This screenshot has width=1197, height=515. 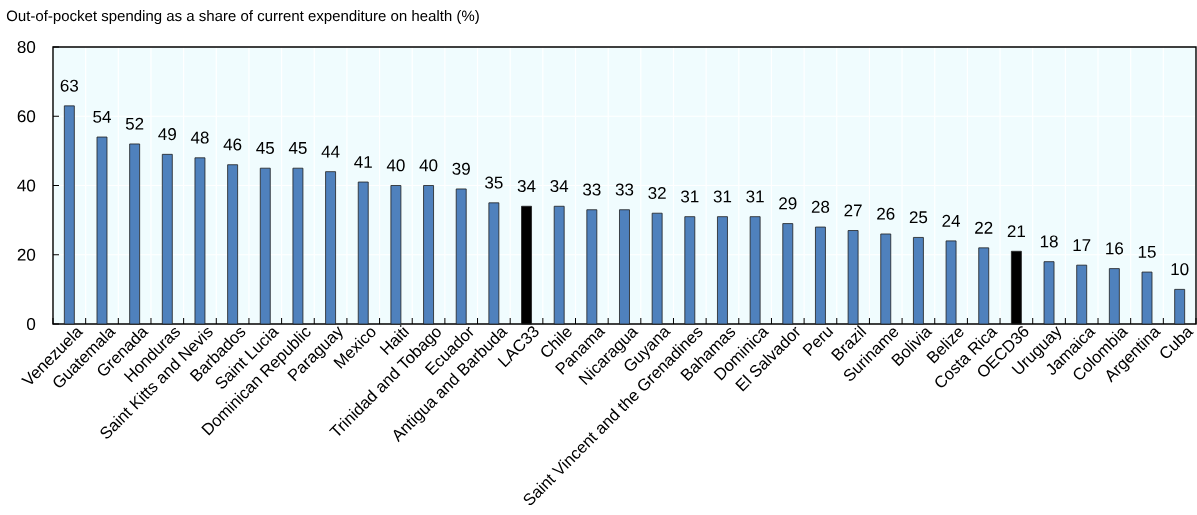 I want to click on data-label: 16, so click(x=1115, y=248).